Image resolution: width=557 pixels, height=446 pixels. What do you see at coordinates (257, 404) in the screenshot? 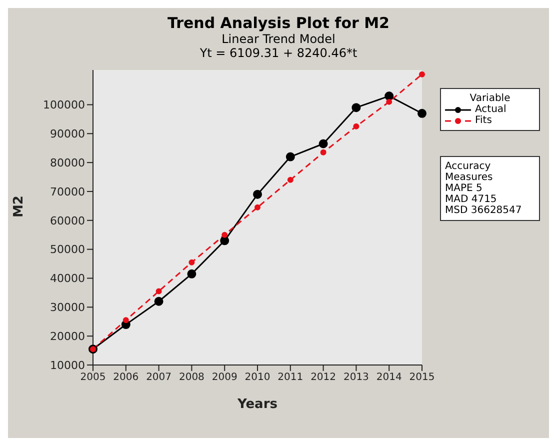
I see `x-axis-title: Years` at bounding box center [257, 404].